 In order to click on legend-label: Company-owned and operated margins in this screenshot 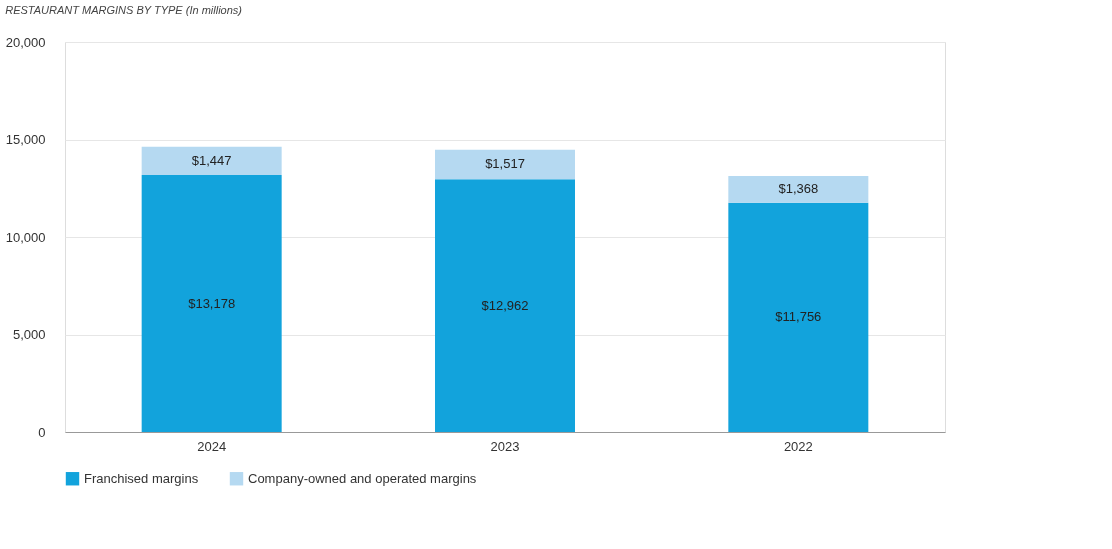, I will do `click(362, 478)`.